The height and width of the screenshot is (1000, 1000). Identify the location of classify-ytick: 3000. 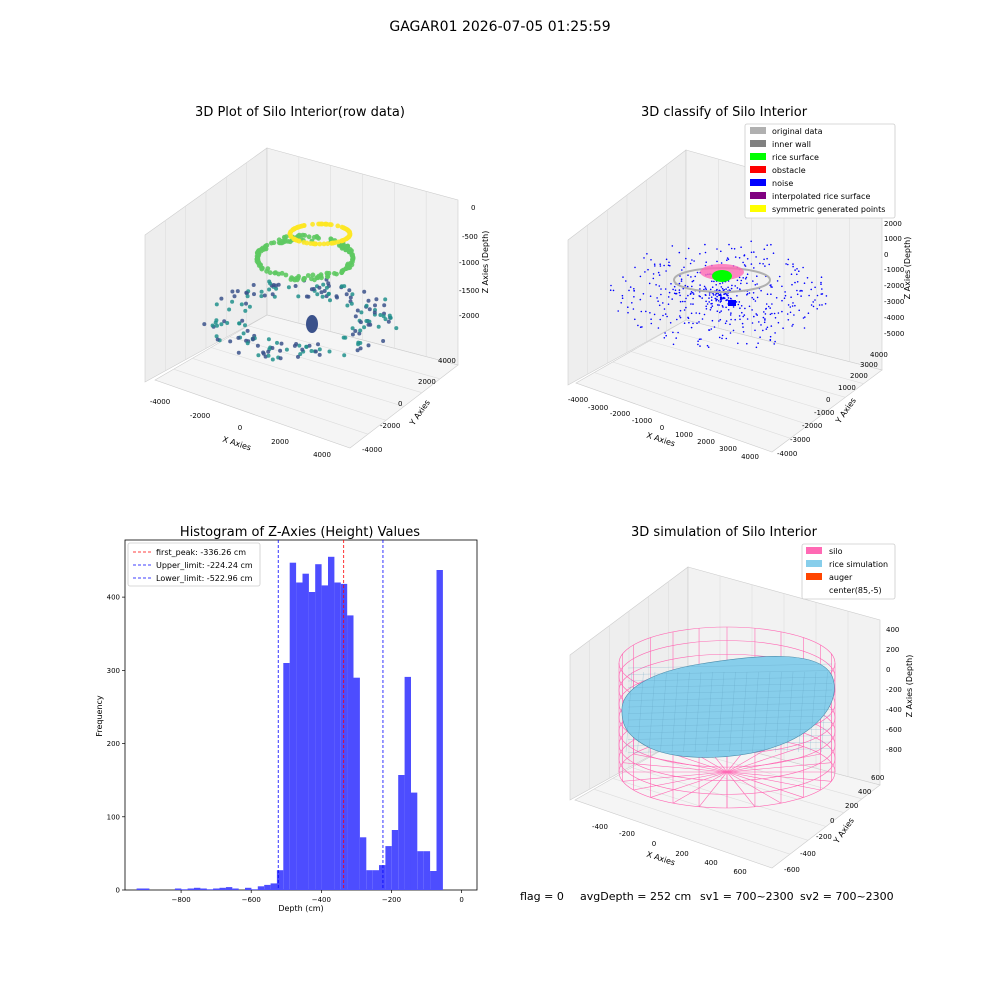
(869, 365).